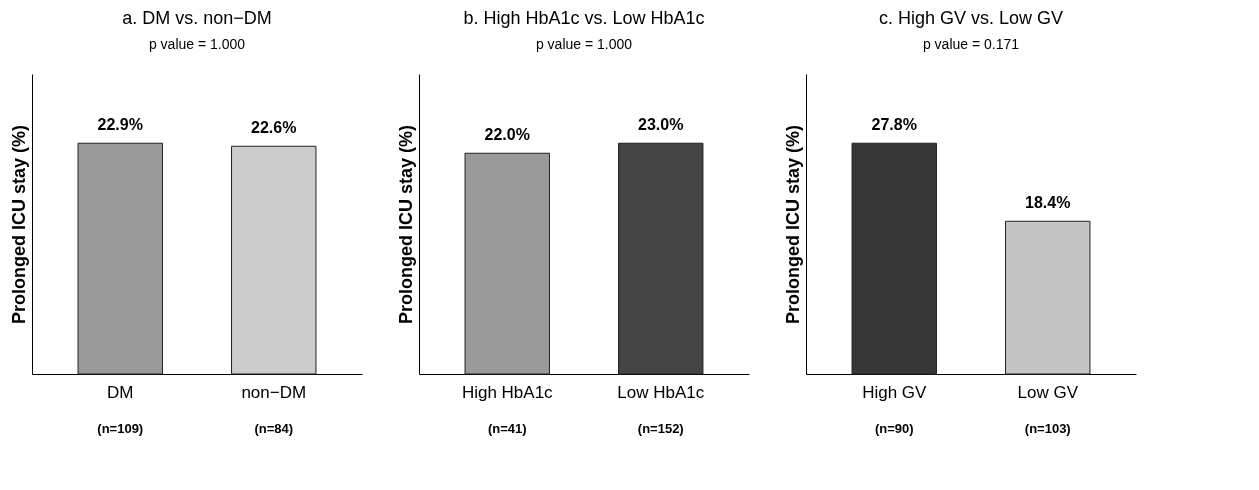  Describe the element at coordinates (274, 392) in the screenshot. I see `x-tick-label: non−DM` at that location.